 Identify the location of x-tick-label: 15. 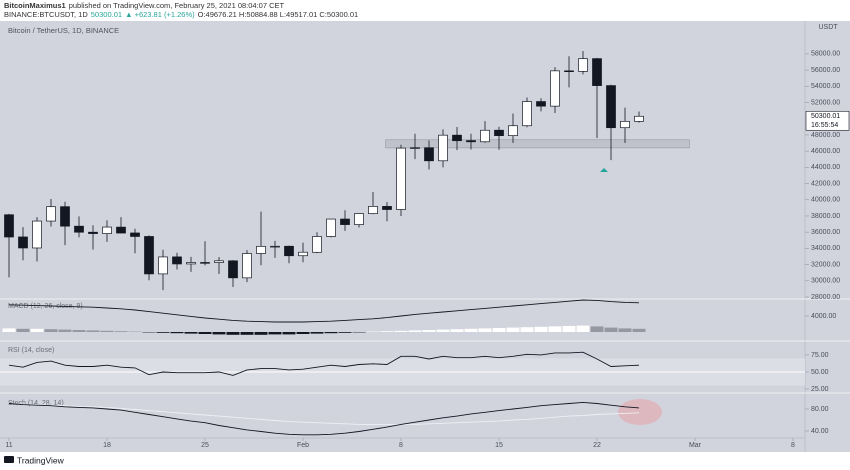
(499, 445).